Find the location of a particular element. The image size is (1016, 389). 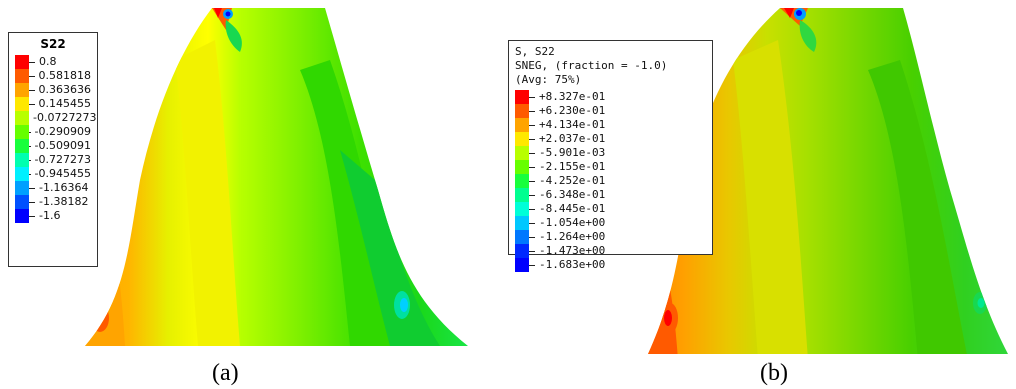

legend-entry: -1.683e+00 is located at coordinates (610, 265).